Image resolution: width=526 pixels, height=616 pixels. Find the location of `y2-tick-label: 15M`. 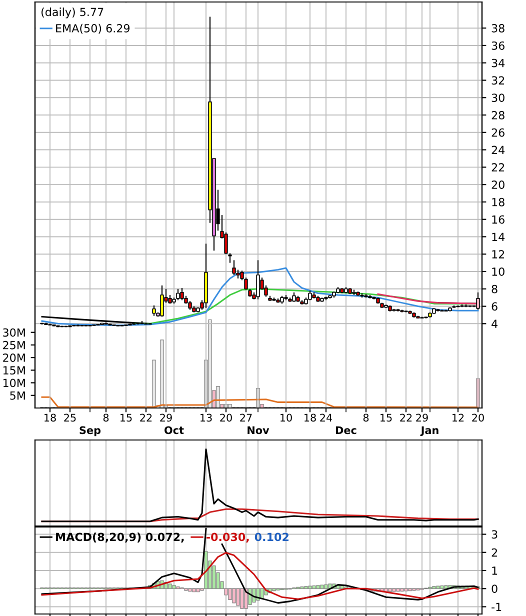

y2-tick-label: 15M is located at coordinates (14, 370).